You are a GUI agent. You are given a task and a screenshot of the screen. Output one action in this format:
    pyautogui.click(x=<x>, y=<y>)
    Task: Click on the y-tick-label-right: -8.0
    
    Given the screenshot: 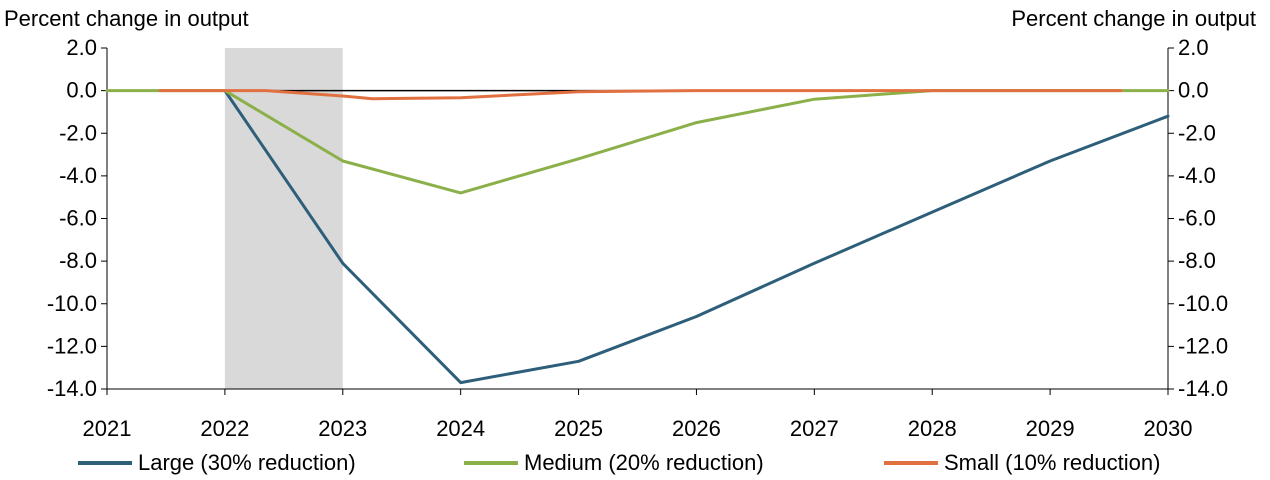 What is the action you would take?
    pyautogui.click(x=1197, y=260)
    